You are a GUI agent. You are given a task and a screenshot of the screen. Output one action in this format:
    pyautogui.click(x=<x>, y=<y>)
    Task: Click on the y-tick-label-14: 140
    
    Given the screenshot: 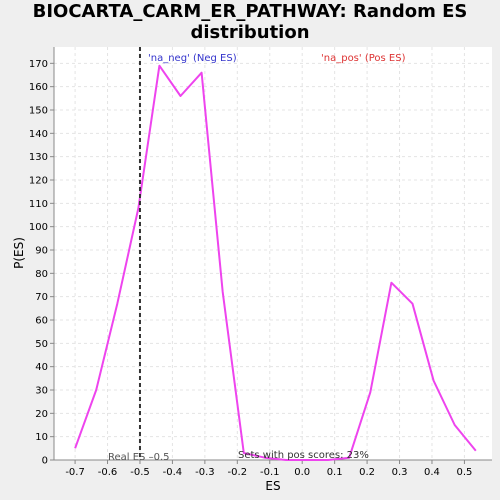 What is the action you would take?
    pyautogui.click(x=38, y=134)
    